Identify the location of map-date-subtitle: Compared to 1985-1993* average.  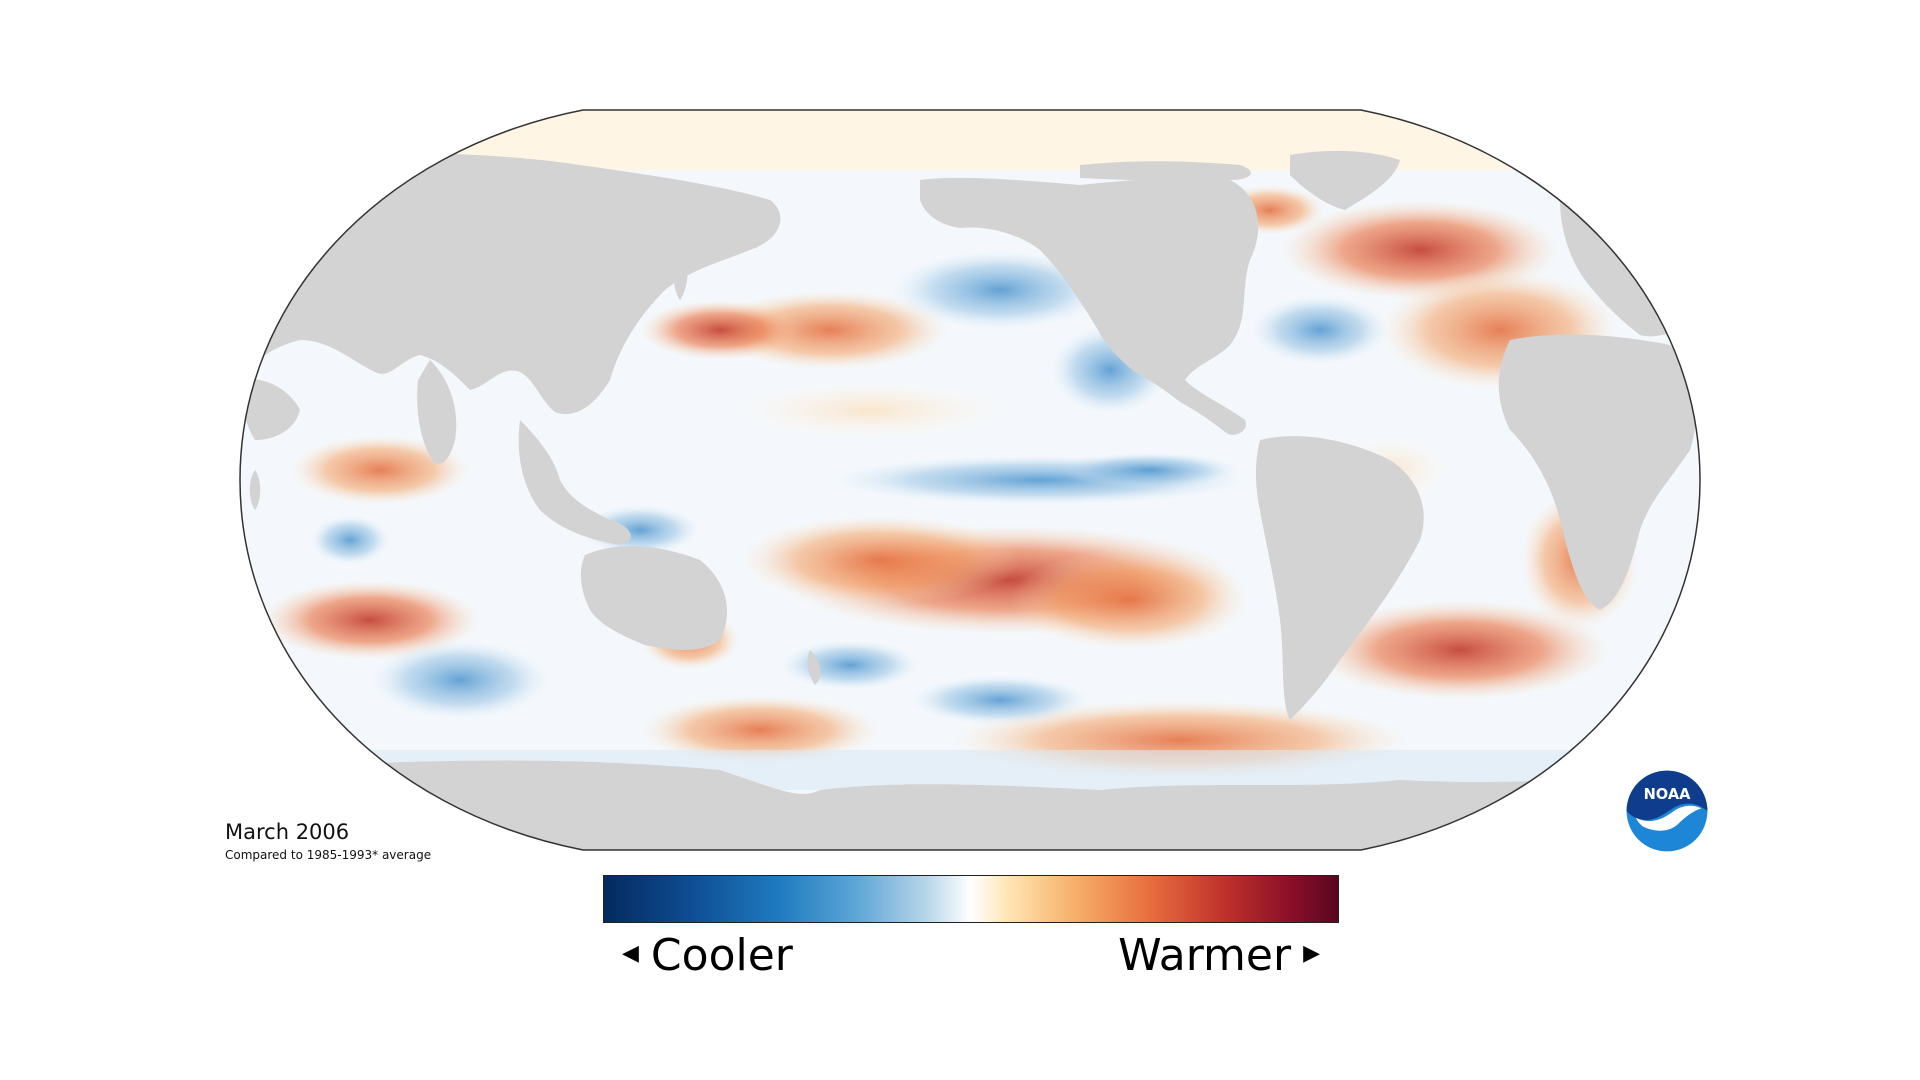
(328, 855).